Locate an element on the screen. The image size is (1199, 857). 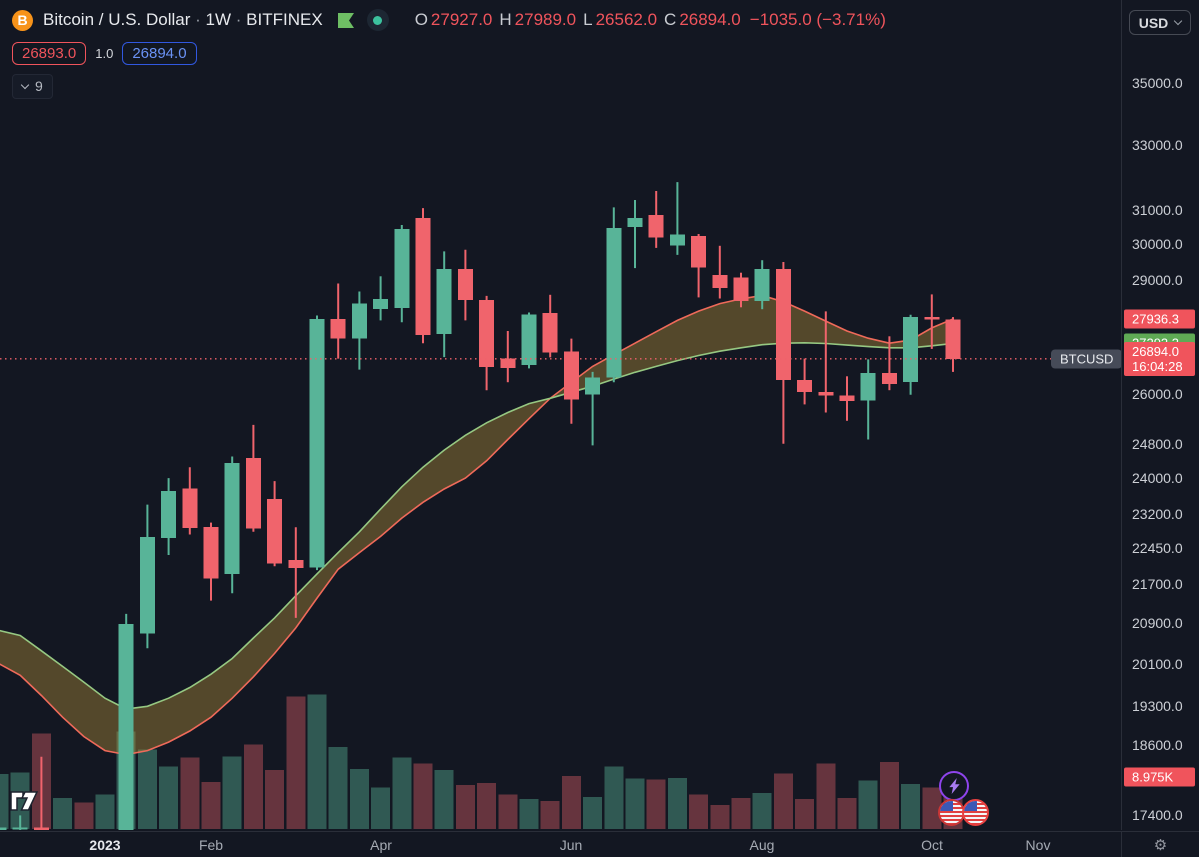
currency-selector-button: USD is located at coordinates (1160, 22).